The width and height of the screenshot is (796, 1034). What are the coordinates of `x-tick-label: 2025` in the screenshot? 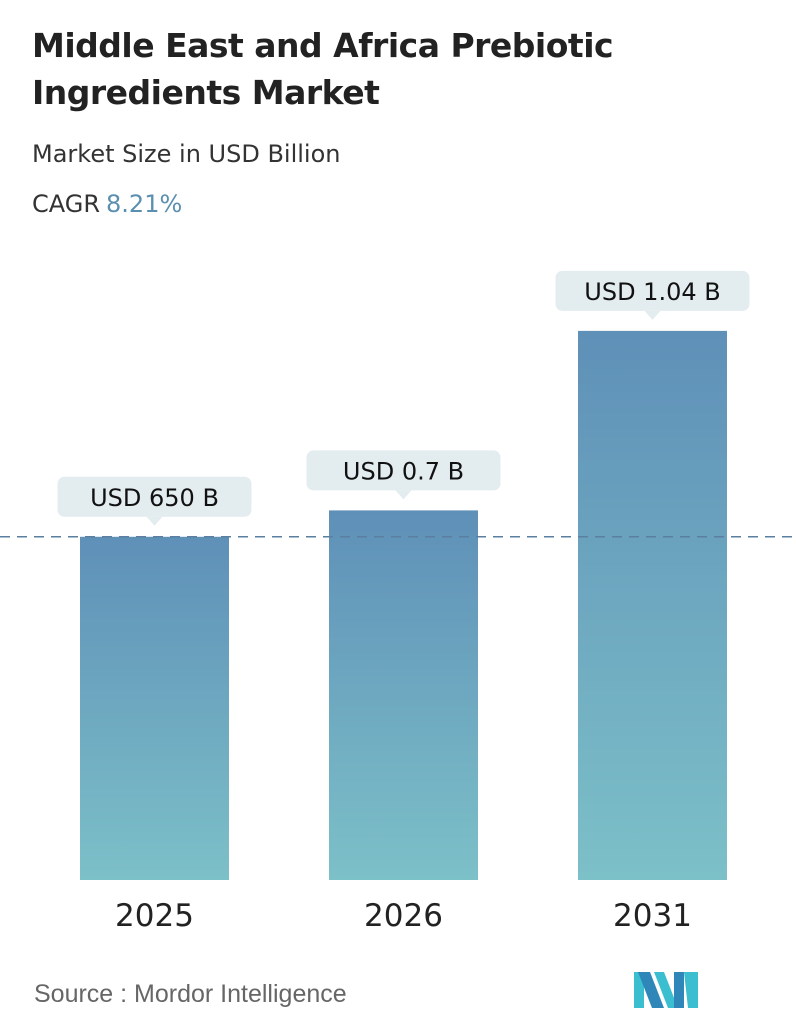 It's located at (154, 916).